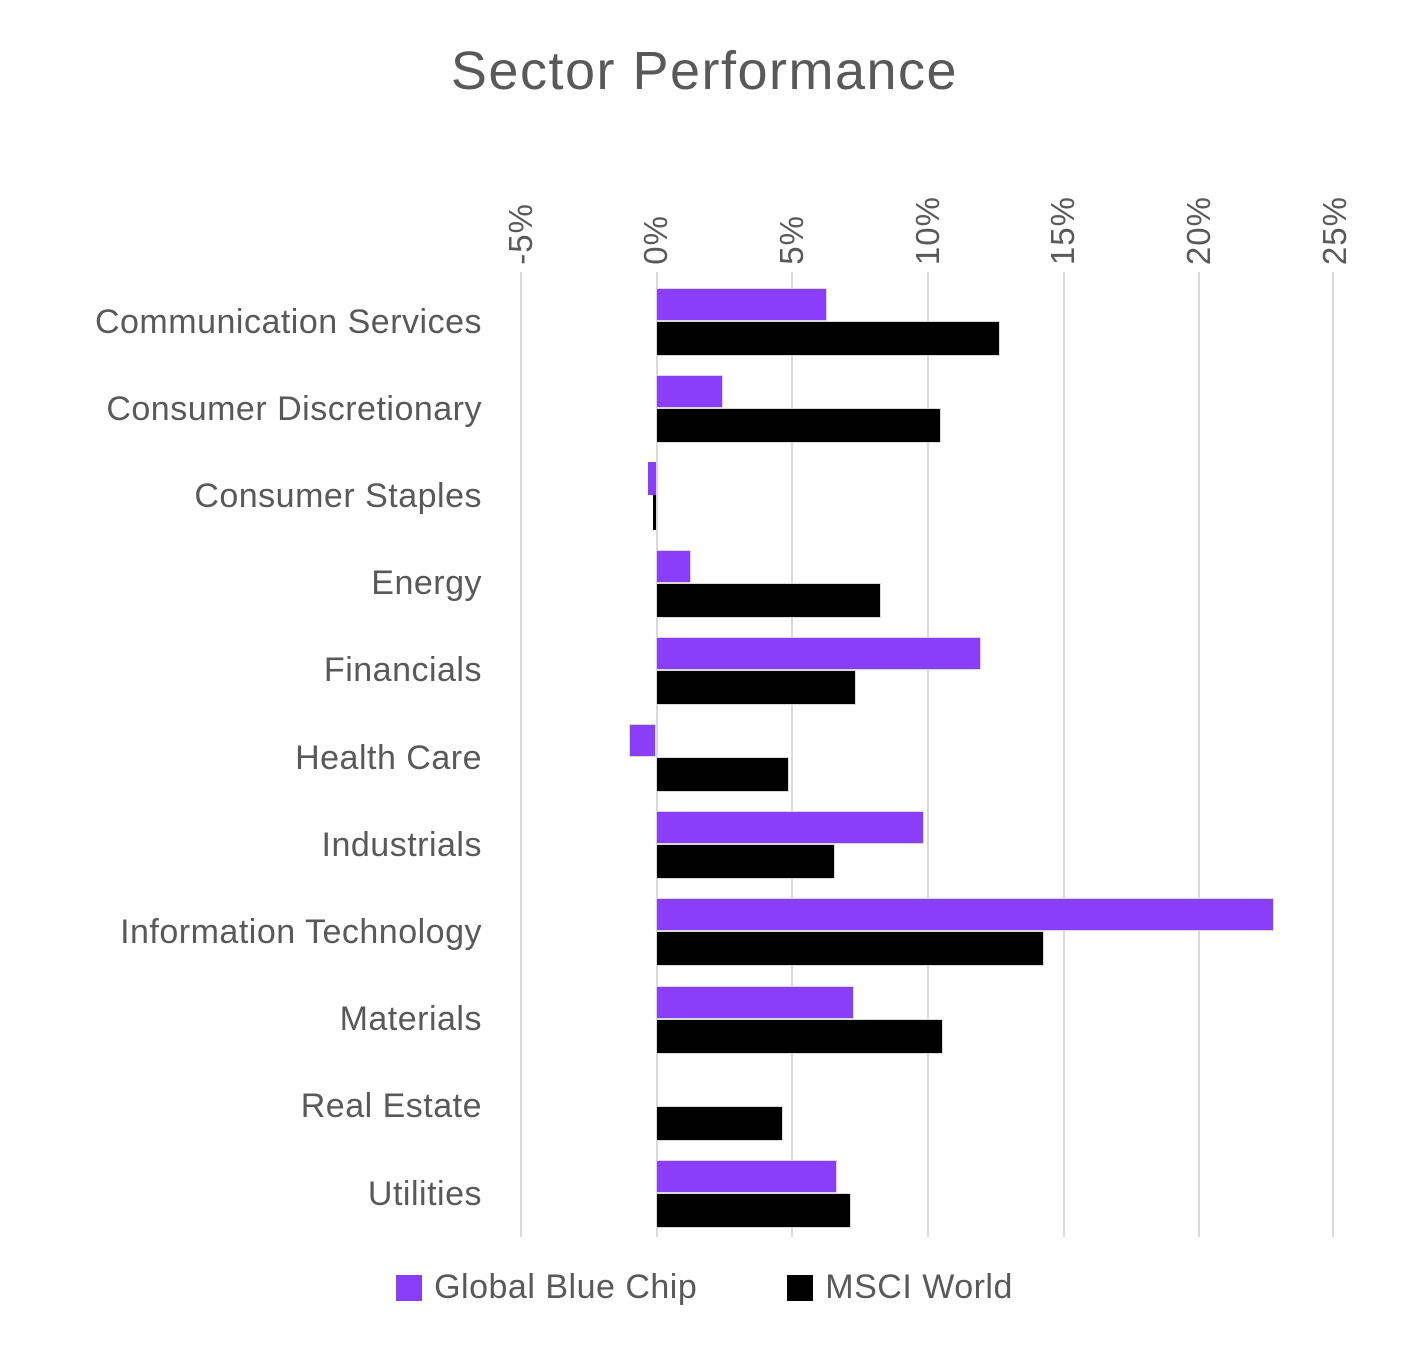 The width and height of the screenshot is (1409, 1357). Describe the element at coordinates (656, 207) in the screenshot. I see `x-axis-tick-0: 0%` at that location.